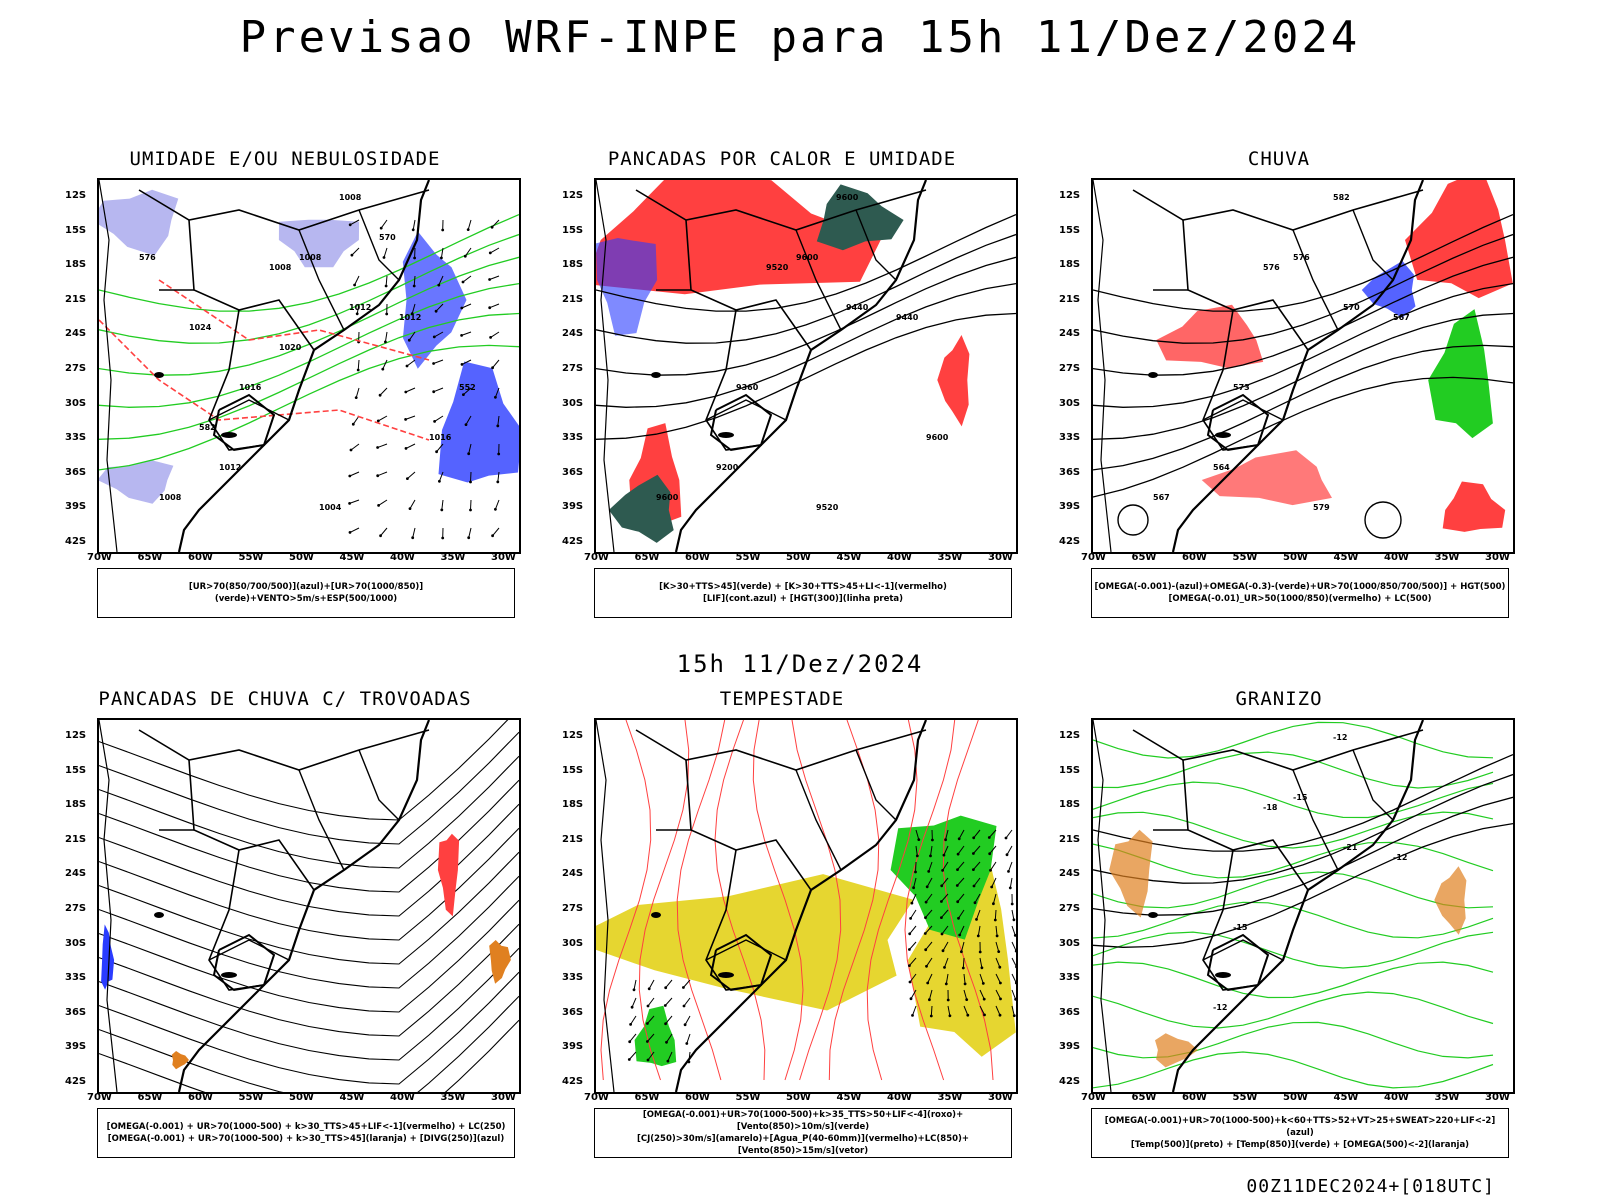 The width and height of the screenshot is (1600, 1200). What do you see at coordinates (1293, 979) in the screenshot?
I see `temperature-contour-green` at bounding box center [1293, 979].